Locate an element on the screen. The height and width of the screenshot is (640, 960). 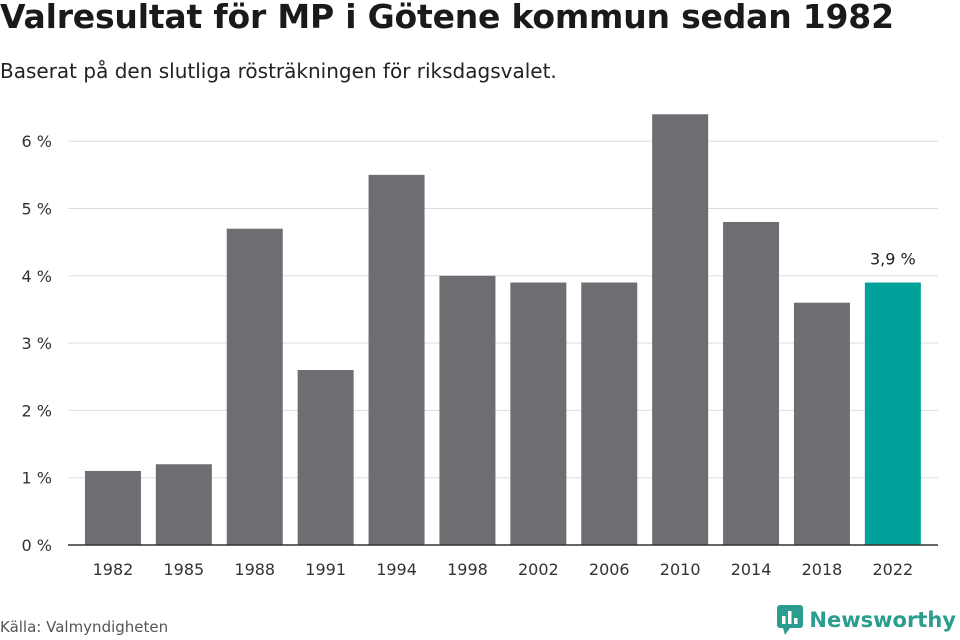
y-tick-label: 4 % is located at coordinates (37, 276).